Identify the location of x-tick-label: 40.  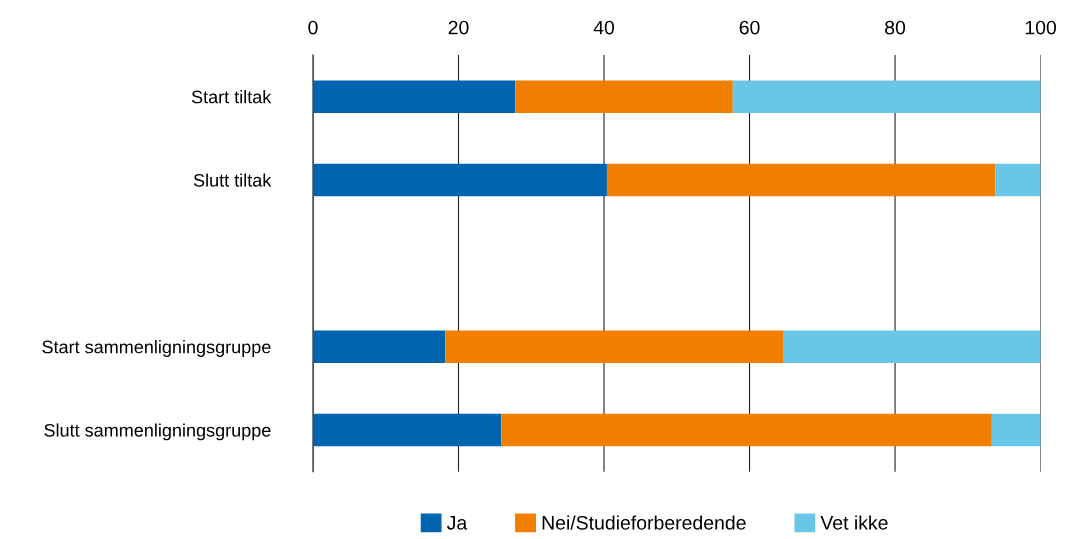
(604, 27).